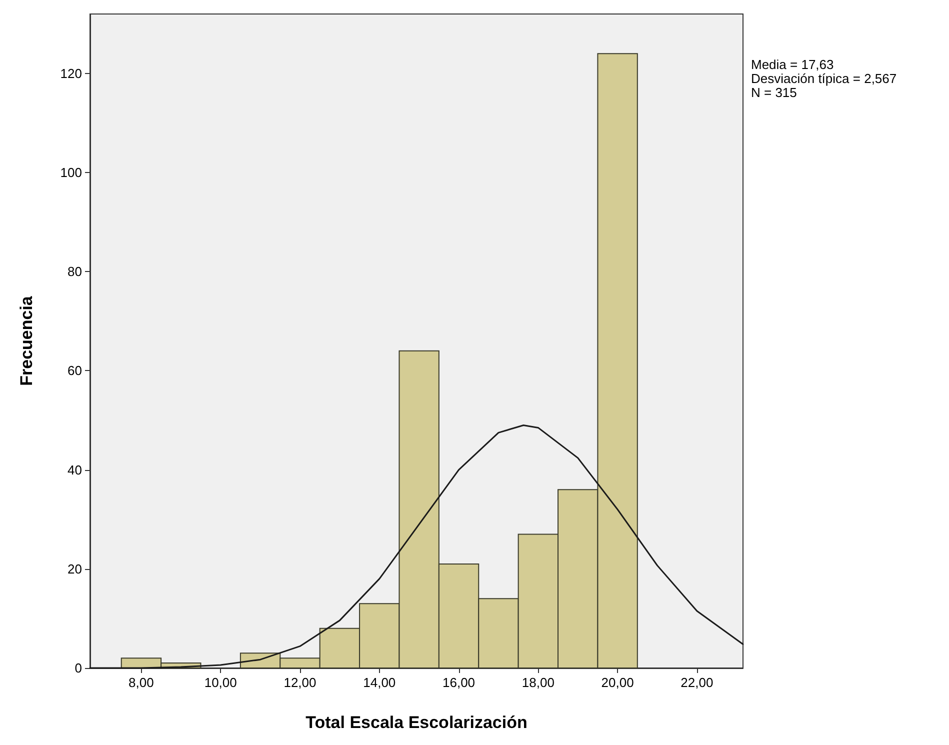 The image size is (949, 745). What do you see at coordinates (26, 341) in the screenshot?
I see `y-axis-title: Frecuencia` at bounding box center [26, 341].